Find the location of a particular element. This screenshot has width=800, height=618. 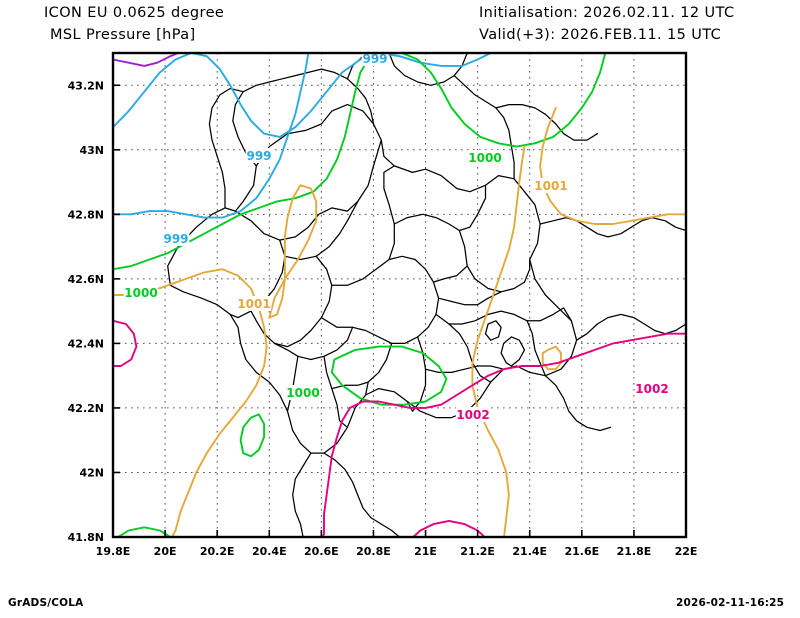

x-tick-label: 20.4E is located at coordinates (269, 551).